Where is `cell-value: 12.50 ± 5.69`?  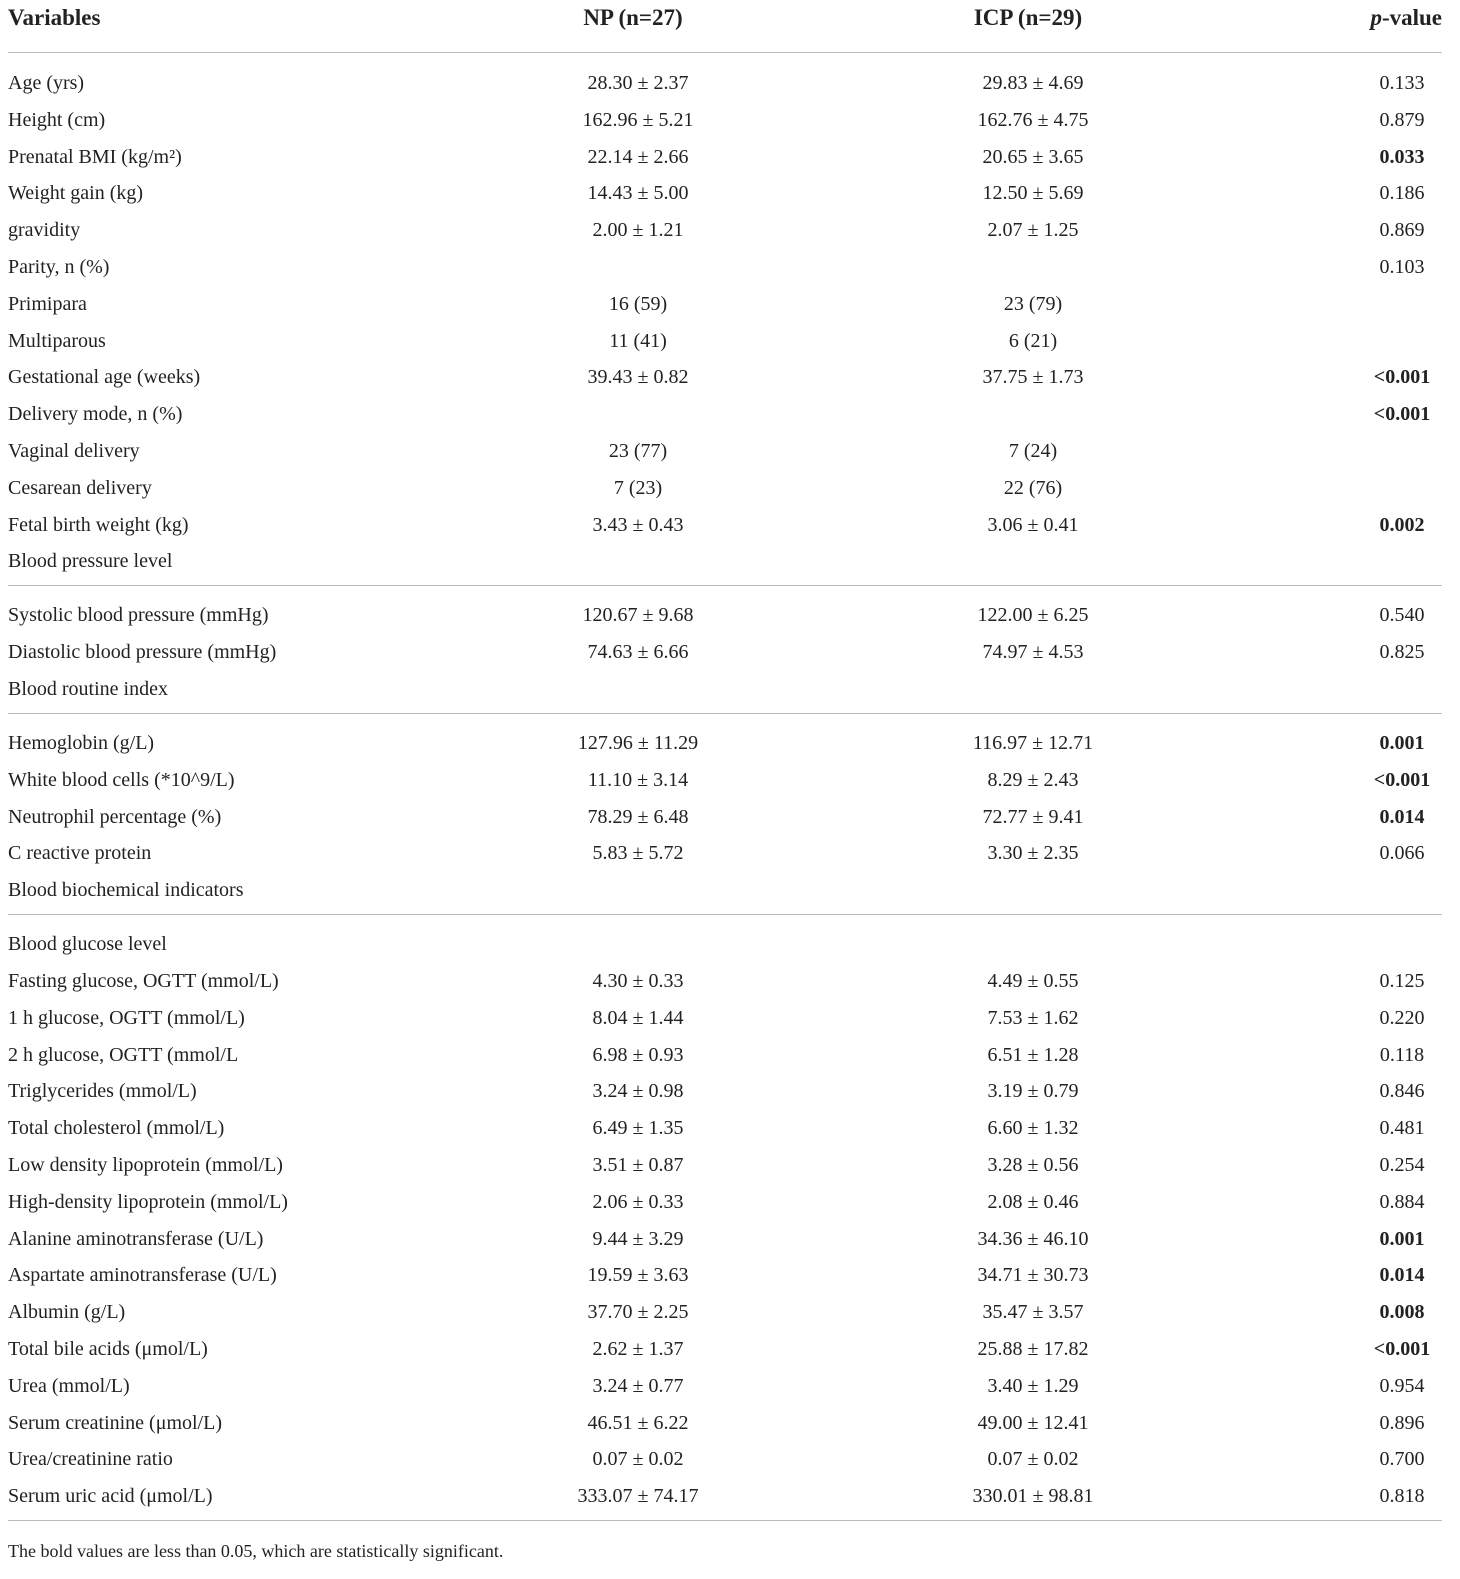
cell-value: 12.50 ± 5.69 is located at coordinates (1033, 193).